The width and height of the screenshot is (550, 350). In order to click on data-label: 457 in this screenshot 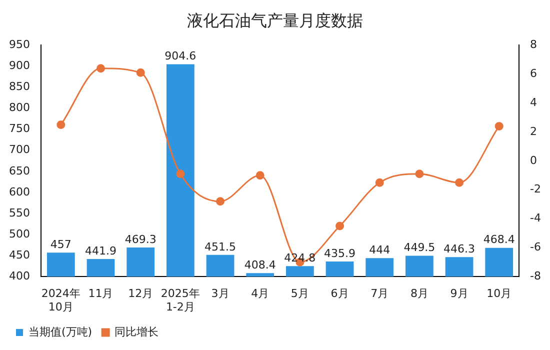, I will do `click(61, 244)`.